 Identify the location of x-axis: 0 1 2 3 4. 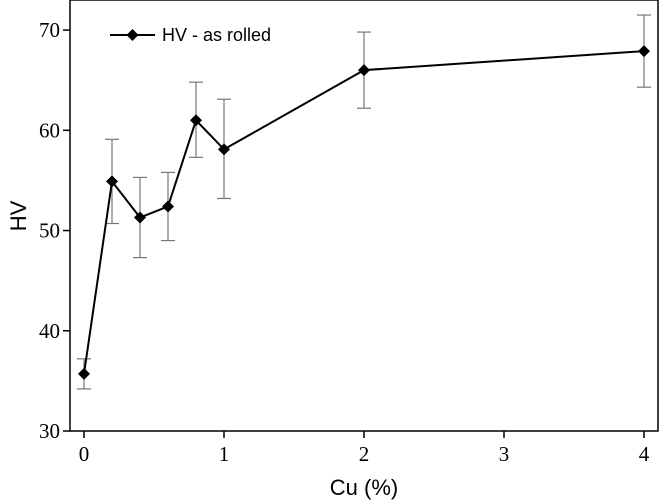
(364, 448).